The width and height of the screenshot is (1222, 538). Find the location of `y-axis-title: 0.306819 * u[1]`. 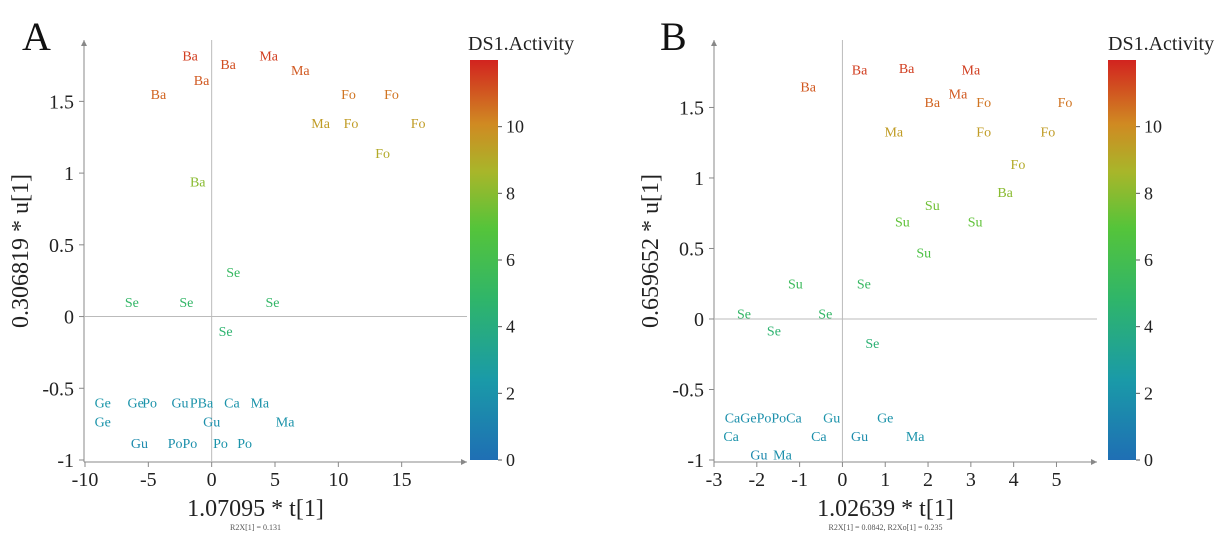

y-axis-title: 0.306819 * u[1] is located at coordinates (21, 251).